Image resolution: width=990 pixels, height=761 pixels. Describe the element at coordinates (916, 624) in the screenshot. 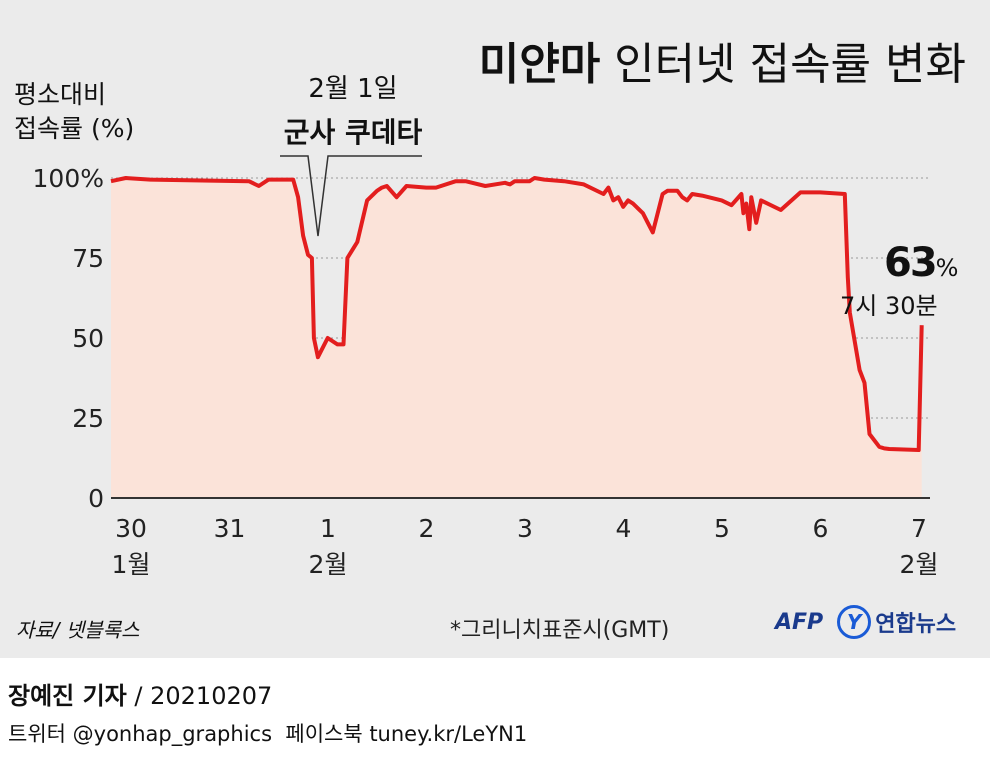

I see `yonhap-logo: 연합뉴스` at that location.